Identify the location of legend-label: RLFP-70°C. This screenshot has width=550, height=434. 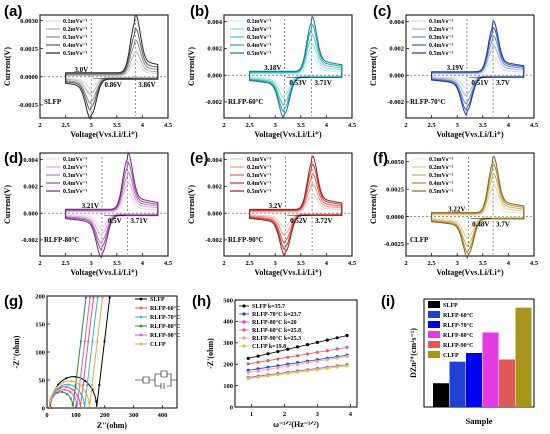
(165, 317).